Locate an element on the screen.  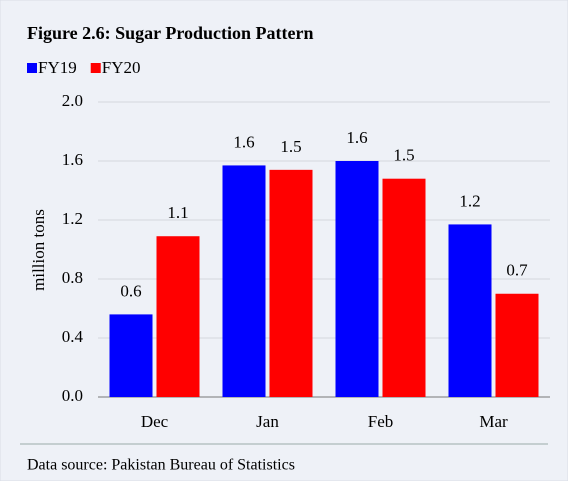
chart-title: Figure 2.6: Sugar Production Pattern is located at coordinates (170, 33).